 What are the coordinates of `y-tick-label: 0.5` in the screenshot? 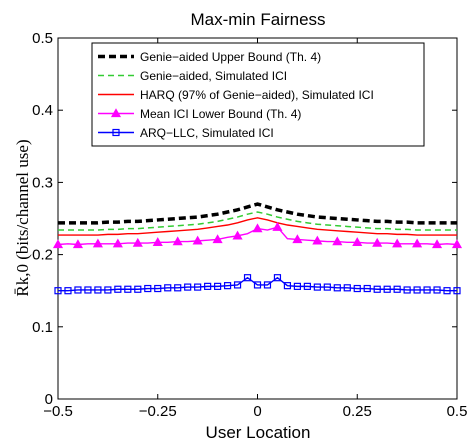 It's located at (42, 38).